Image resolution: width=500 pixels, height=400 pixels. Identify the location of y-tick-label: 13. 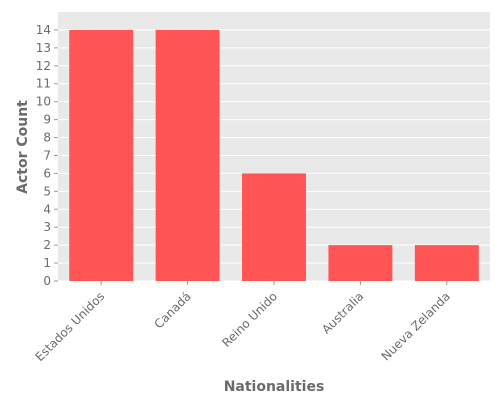
(43, 48).